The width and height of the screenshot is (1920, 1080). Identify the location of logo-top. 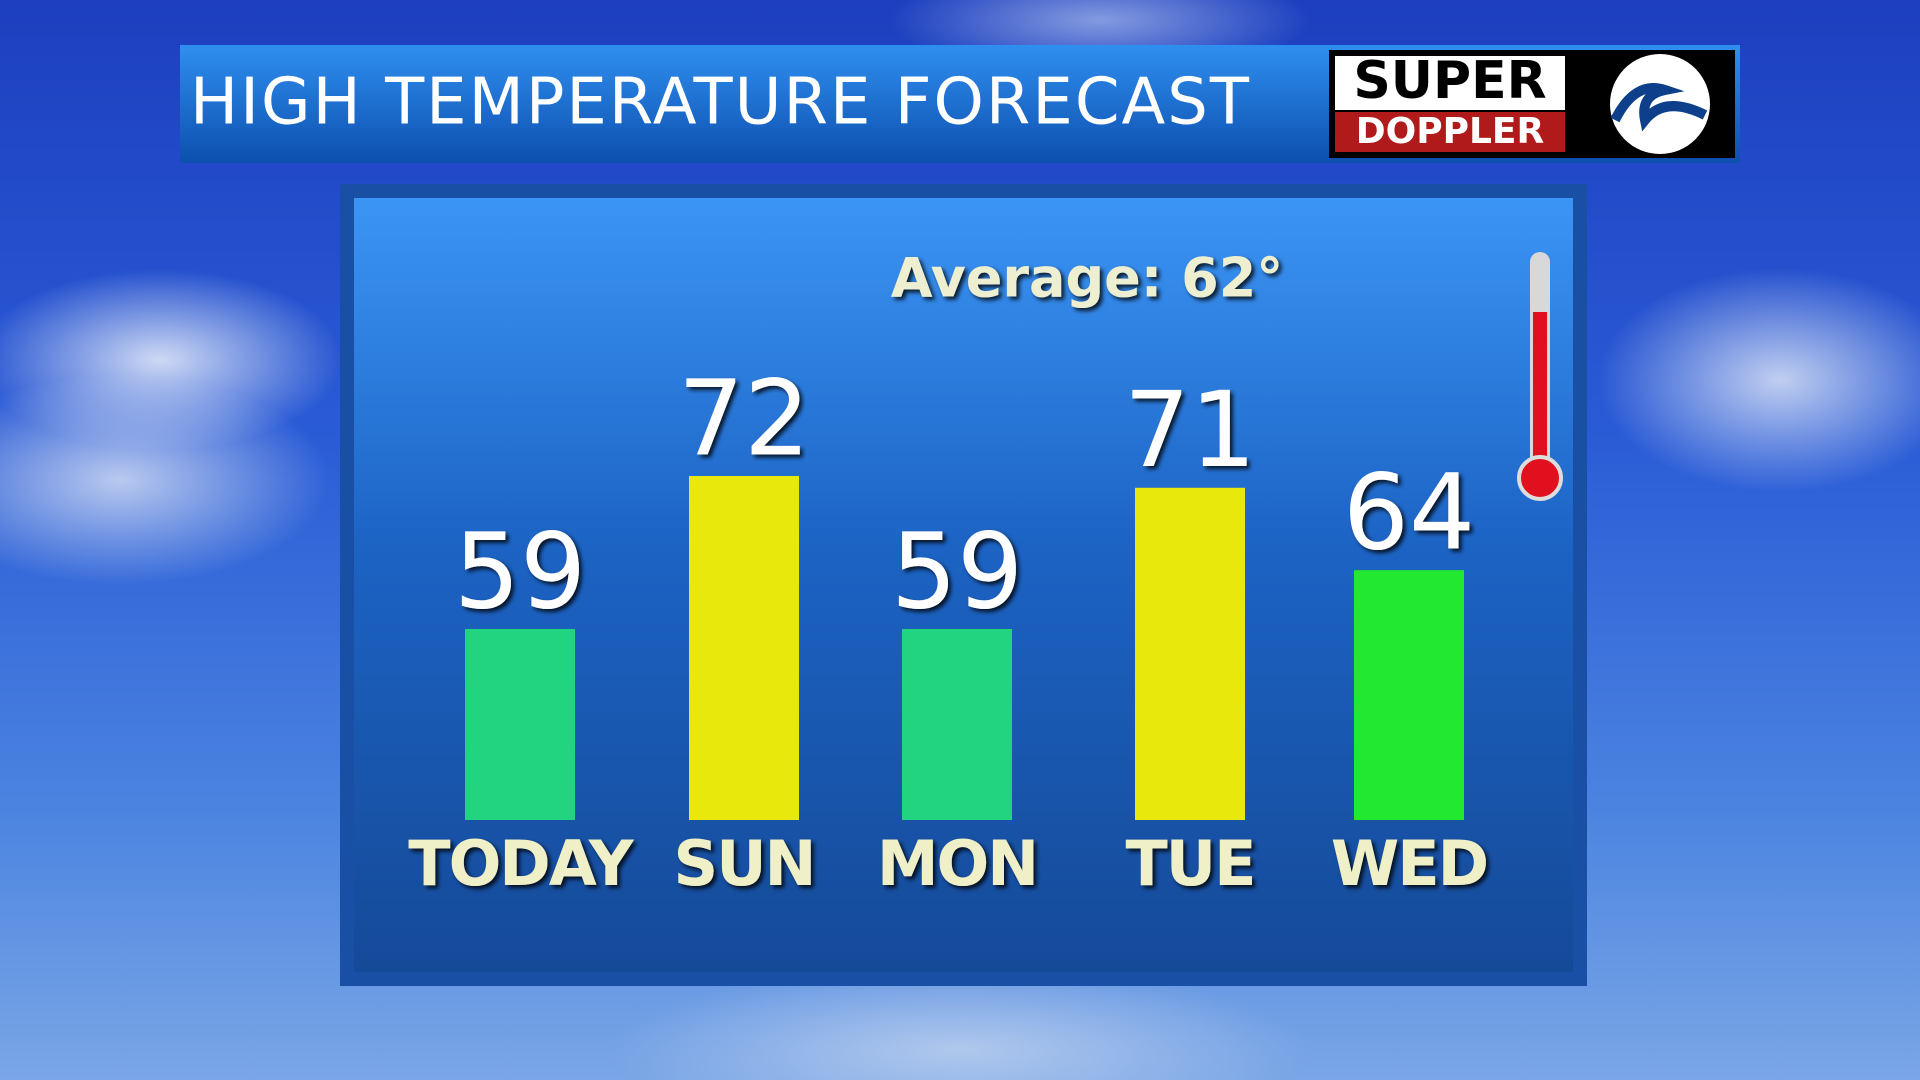
(1450, 83).